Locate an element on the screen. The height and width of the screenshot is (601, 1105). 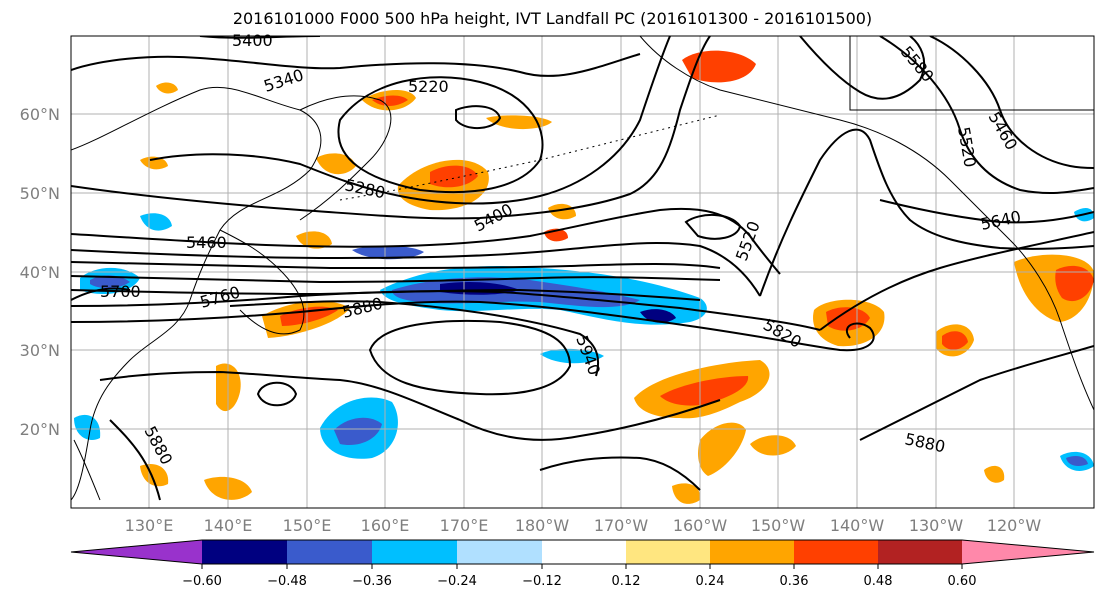
colorbar-tick-label: −0.48 is located at coordinates (287, 581).